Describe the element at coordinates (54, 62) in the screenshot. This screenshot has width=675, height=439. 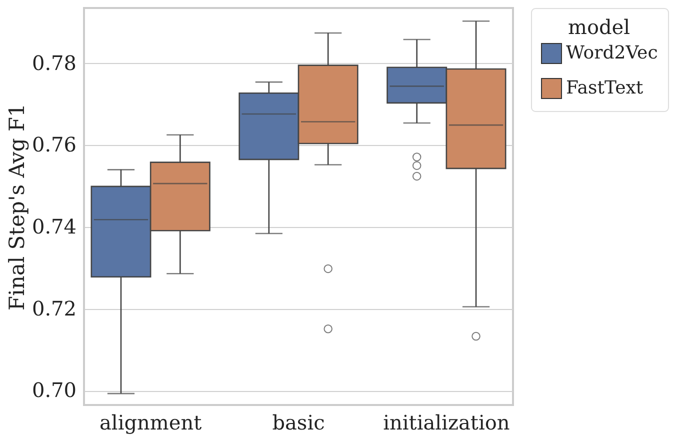
I see `y-tick-label: 0.78` at that location.